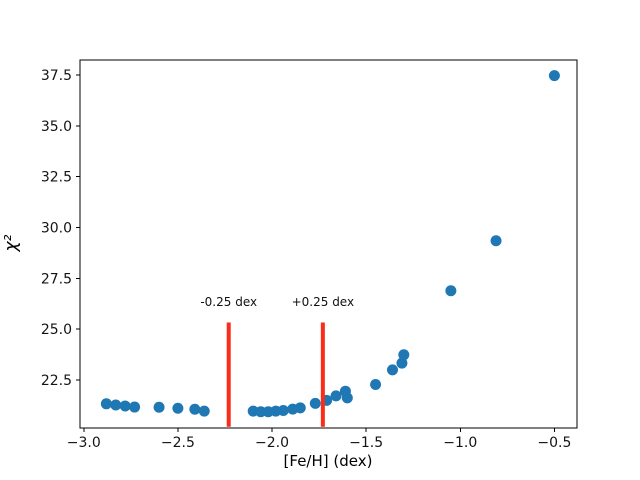 The width and height of the screenshot is (640, 480). Describe the element at coordinates (323, 302) in the screenshot. I see `annotation-plus-0p25-dex: +0.25 dex` at that location.